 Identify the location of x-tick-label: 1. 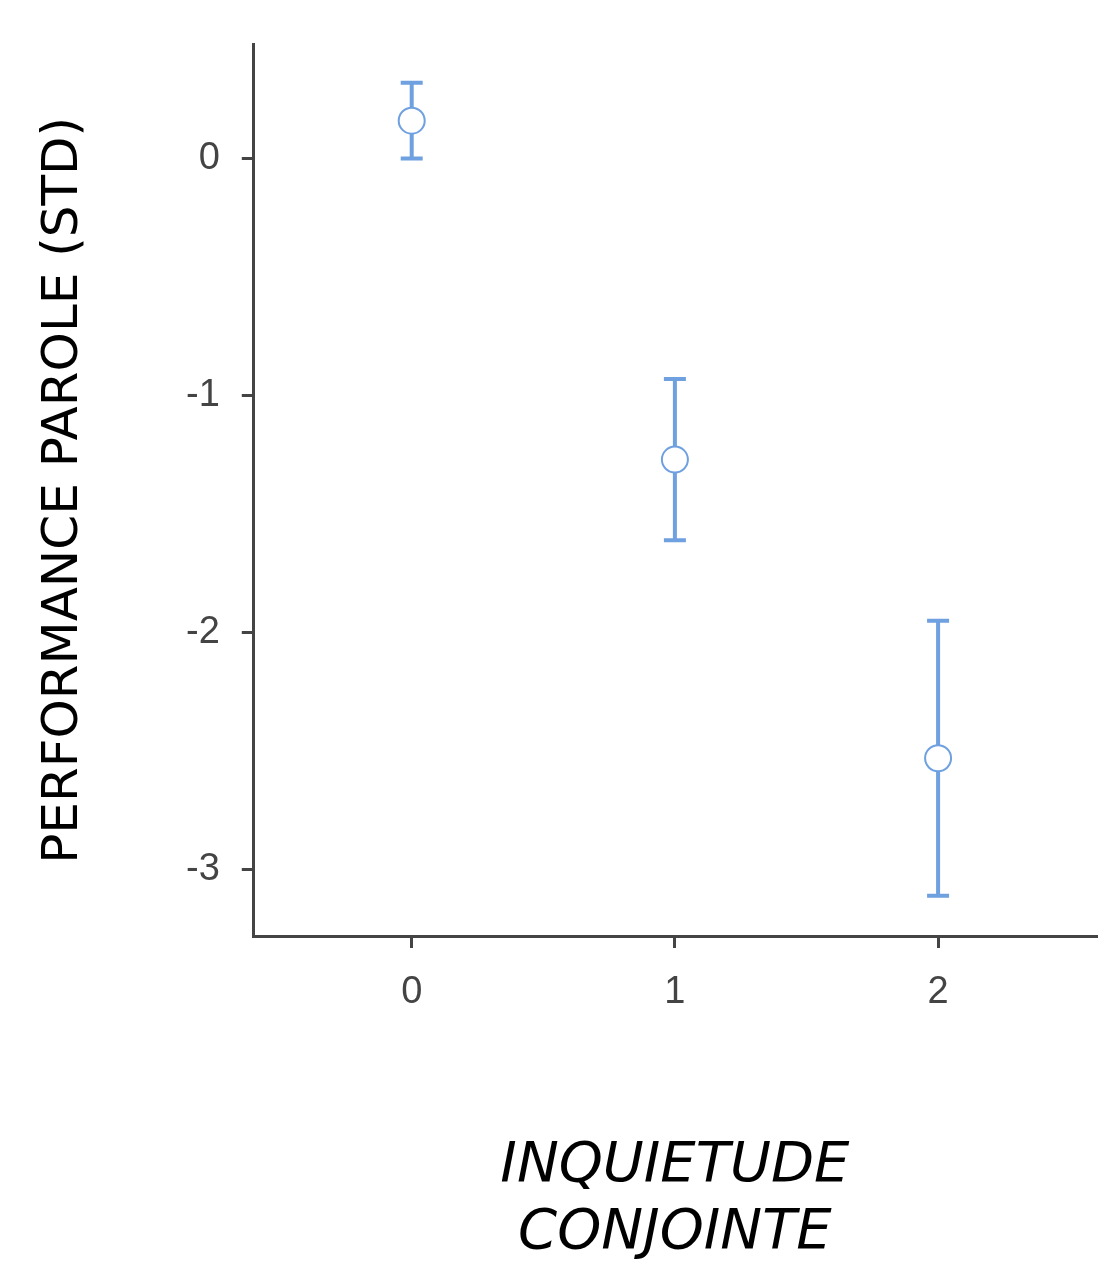
(675, 990).